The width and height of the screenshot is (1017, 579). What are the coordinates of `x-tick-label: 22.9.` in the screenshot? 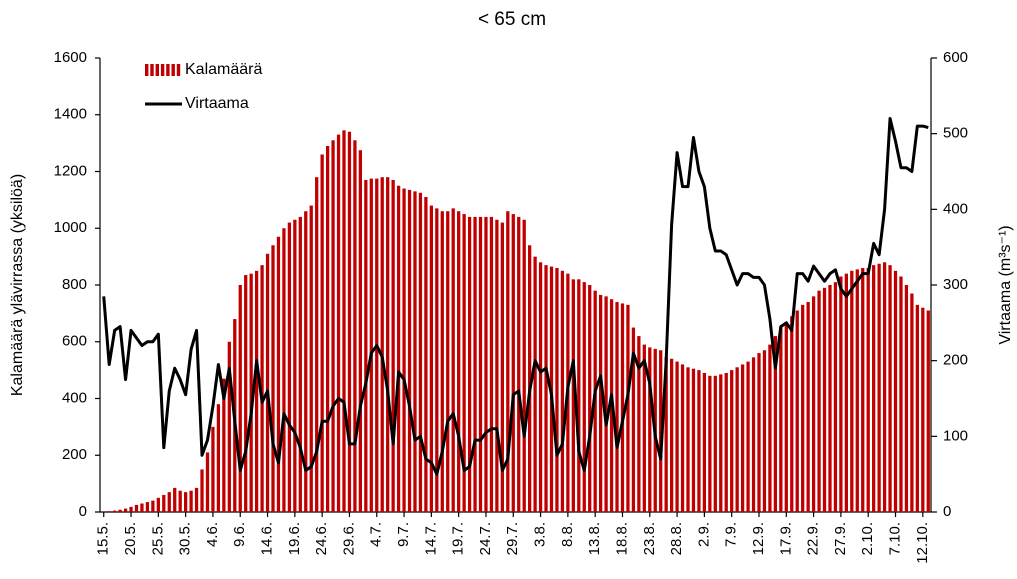 It's located at (813, 538).